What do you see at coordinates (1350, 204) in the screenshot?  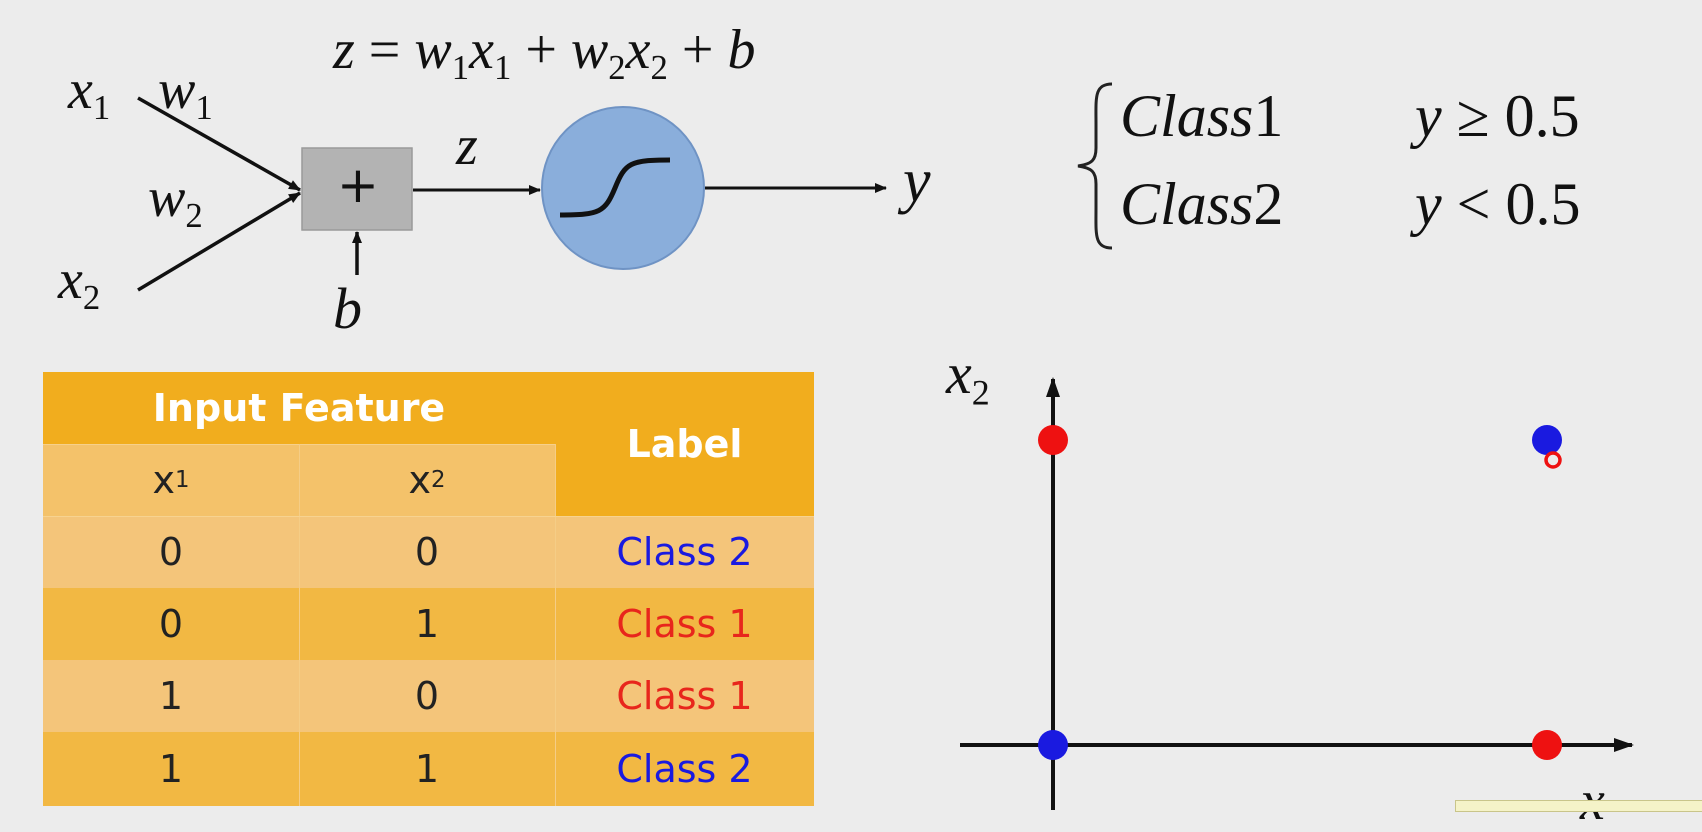 I see `rule-row-class2: Class2 y < 0.5` at bounding box center [1350, 204].